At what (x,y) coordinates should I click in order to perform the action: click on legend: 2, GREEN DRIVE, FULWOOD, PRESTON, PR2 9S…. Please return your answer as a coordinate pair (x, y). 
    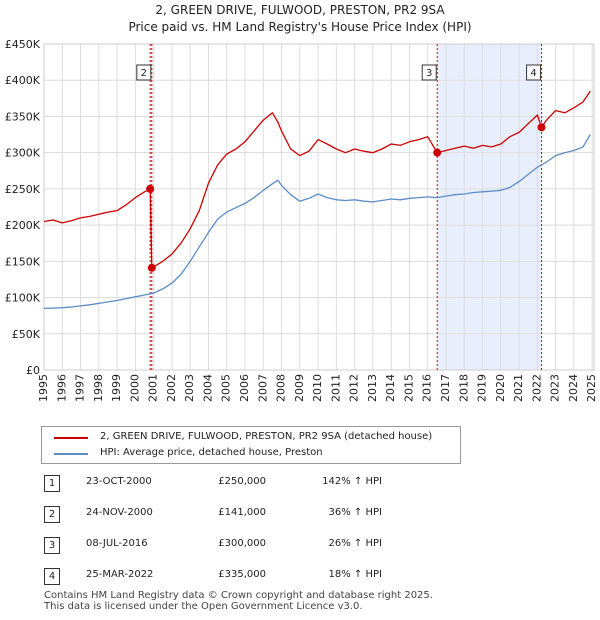
    Looking at the image, I should click on (251, 445).